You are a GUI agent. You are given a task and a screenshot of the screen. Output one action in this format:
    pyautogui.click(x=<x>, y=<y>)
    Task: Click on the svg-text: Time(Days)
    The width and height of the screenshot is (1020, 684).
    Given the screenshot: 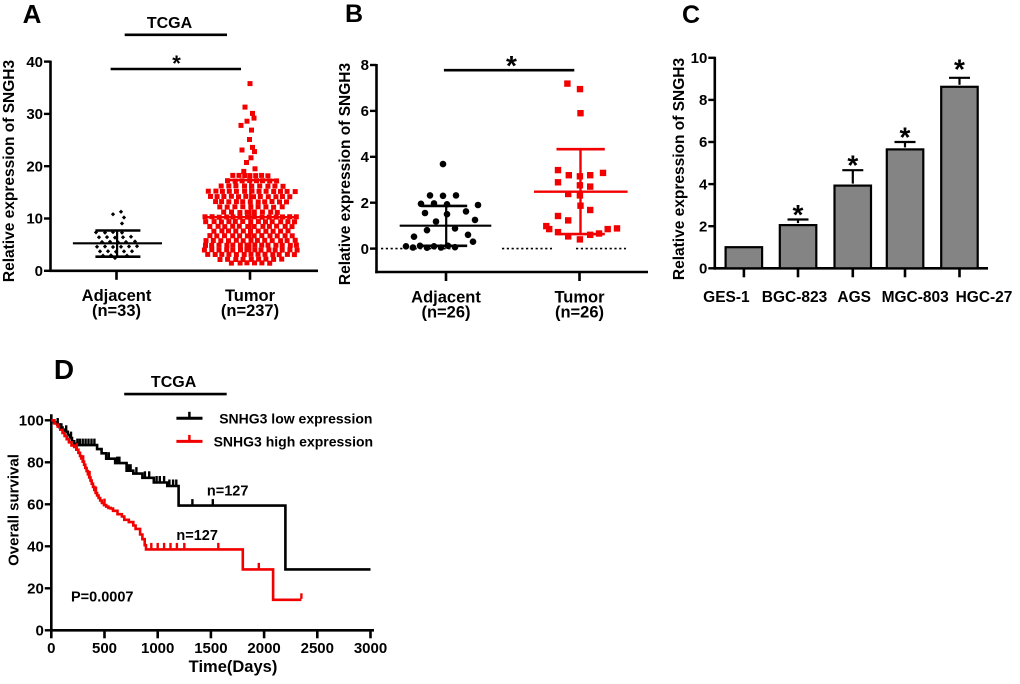 What is the action you would take?
    pyautogui.click(x=233, y=667)
    